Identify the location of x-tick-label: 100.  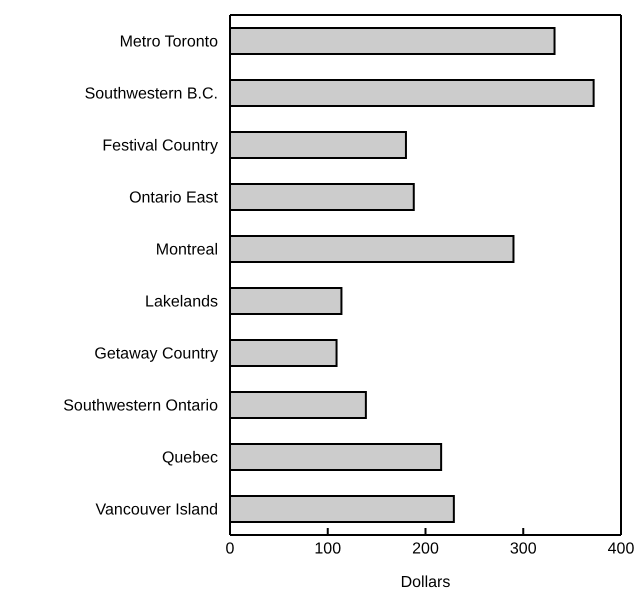
(328, 549).